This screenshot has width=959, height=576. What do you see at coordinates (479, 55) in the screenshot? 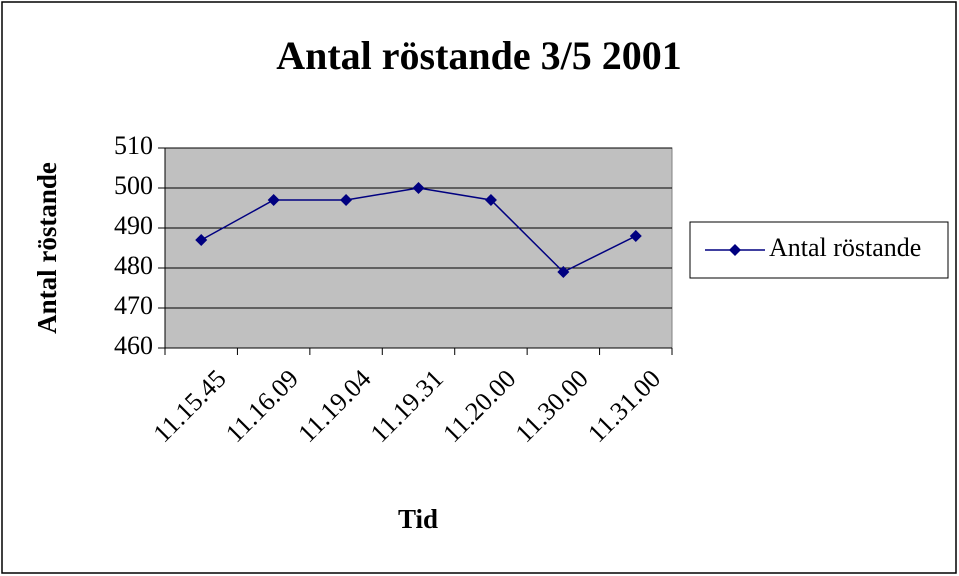
I see `chart-title: Antal röstande 3/5 2001` at bounding box center [479, 55].